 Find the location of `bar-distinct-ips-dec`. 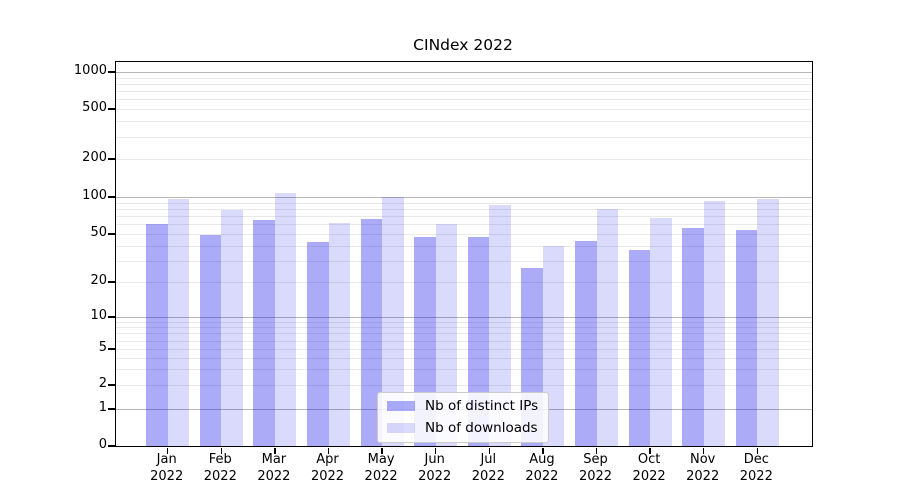

bar-distinct-ips-dec is located at coordinates (746, 337).